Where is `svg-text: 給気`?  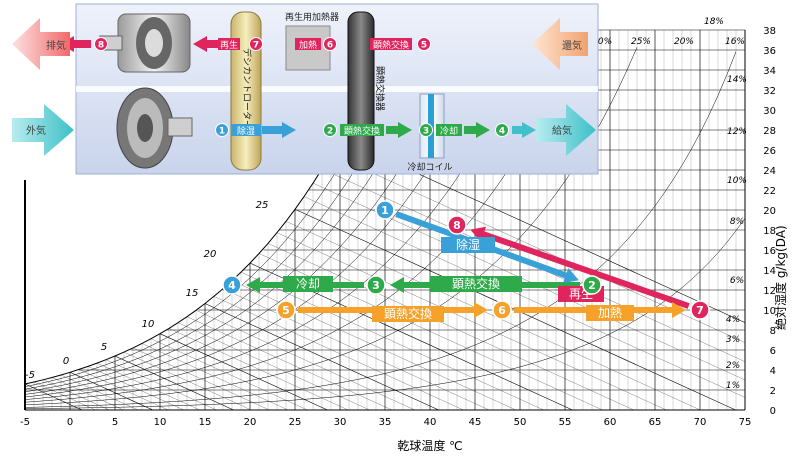
svg-text: 給気 is located at coordinates (562, 130).